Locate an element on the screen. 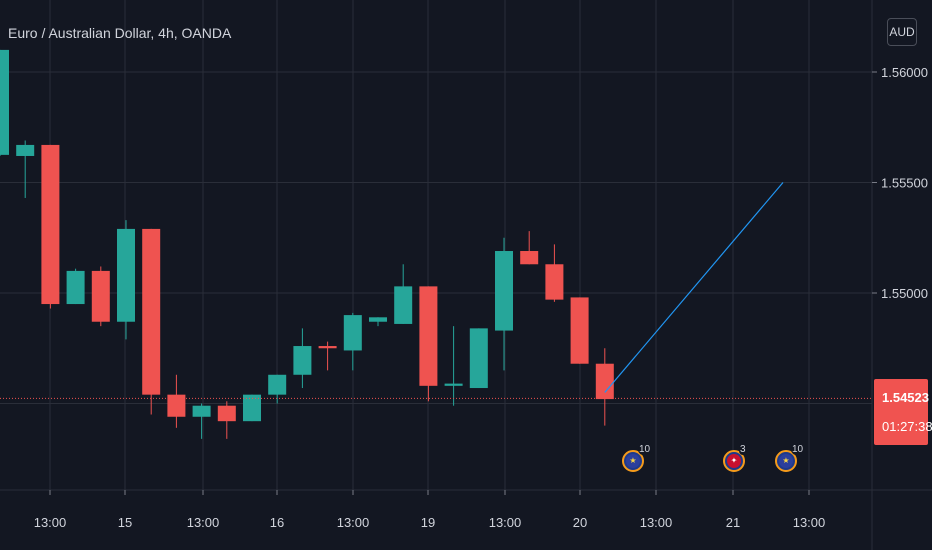 This screenshot has height=550, width=932. x-tick-label: 19 is located at coordinates (428, 522).